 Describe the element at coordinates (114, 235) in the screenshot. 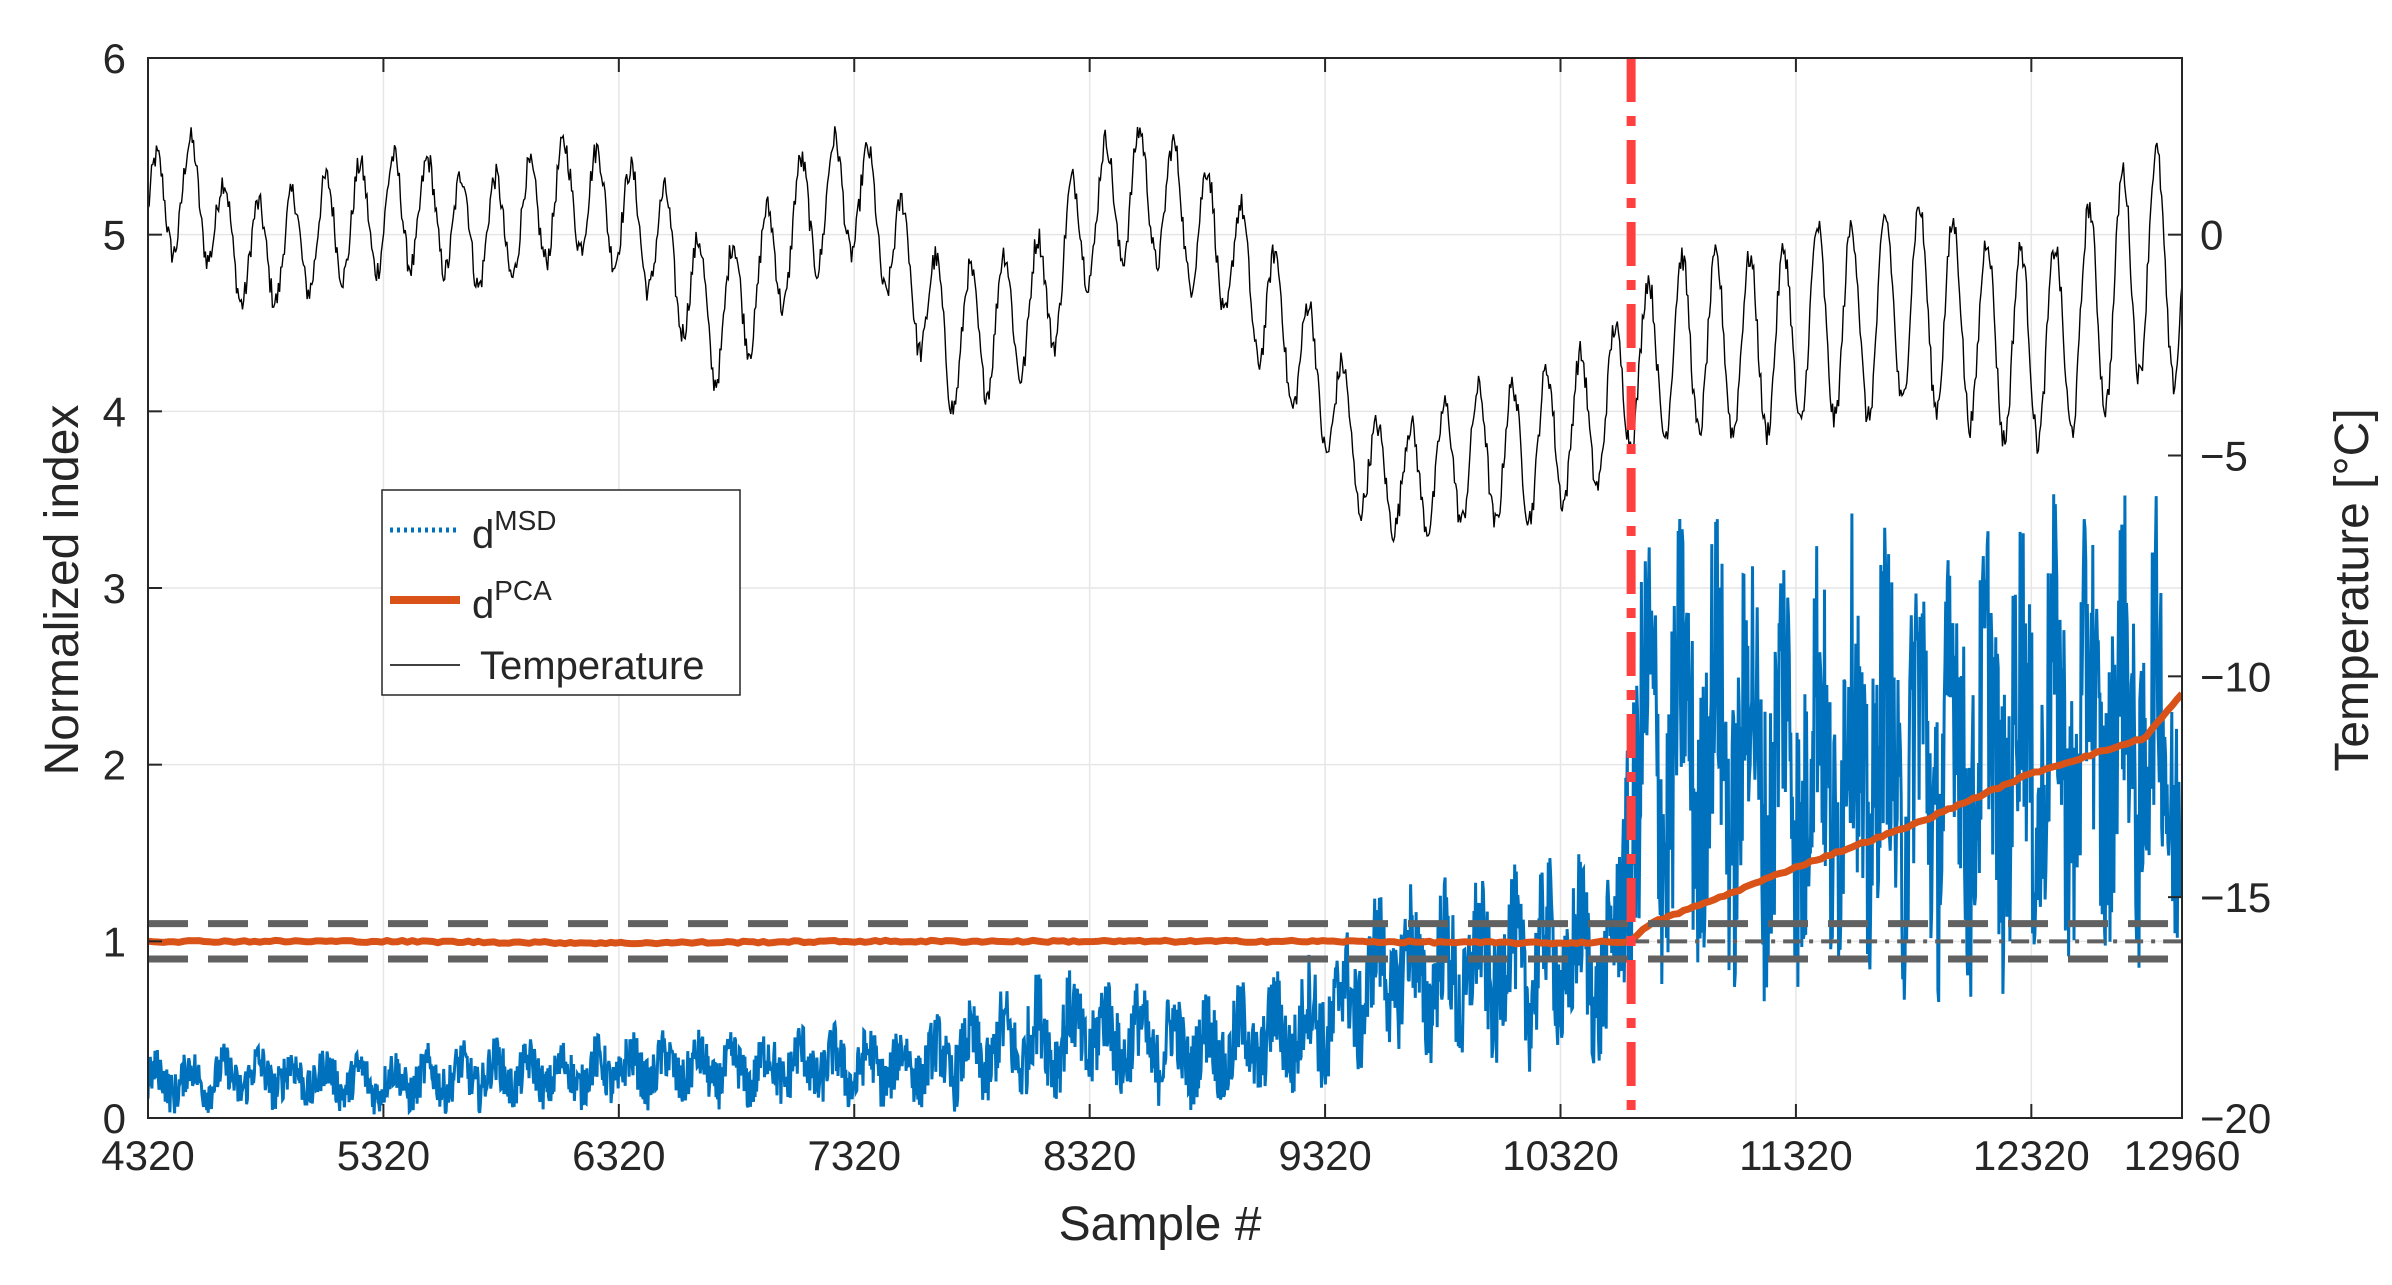

I see `y-left-tick-label: 5` at that location.